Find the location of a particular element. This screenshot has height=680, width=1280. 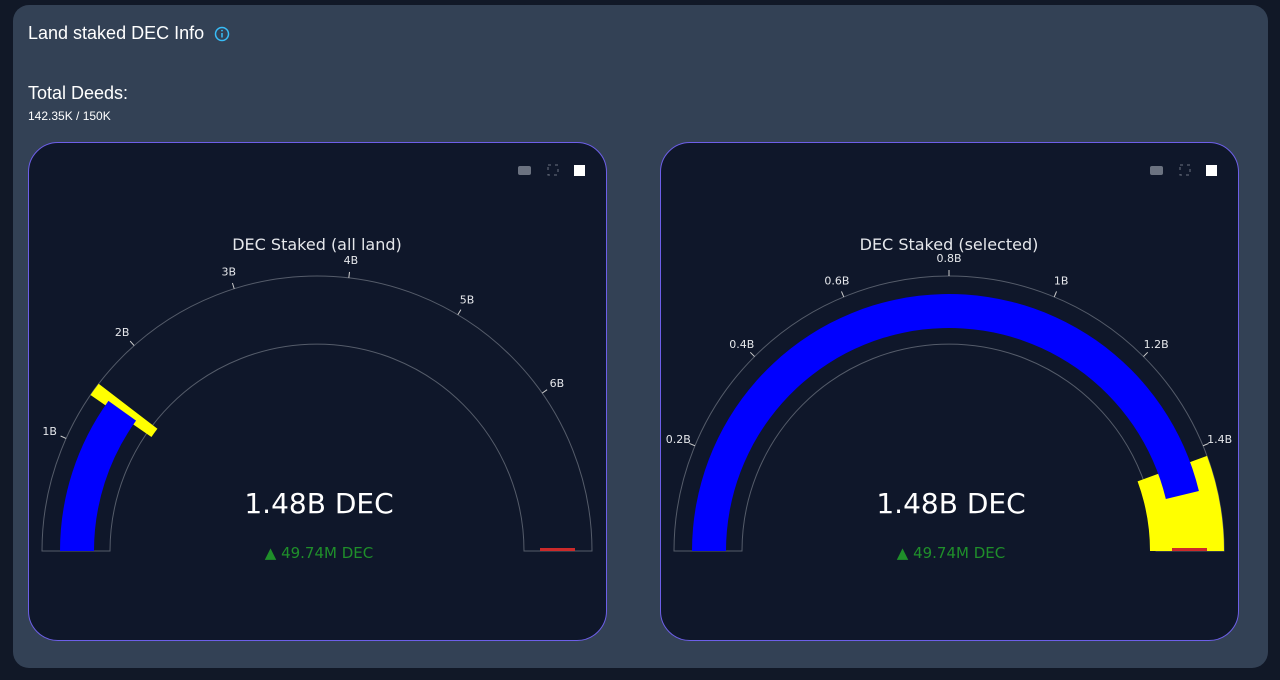

tick-label: 0.4B is located at coordinates (741, 344).